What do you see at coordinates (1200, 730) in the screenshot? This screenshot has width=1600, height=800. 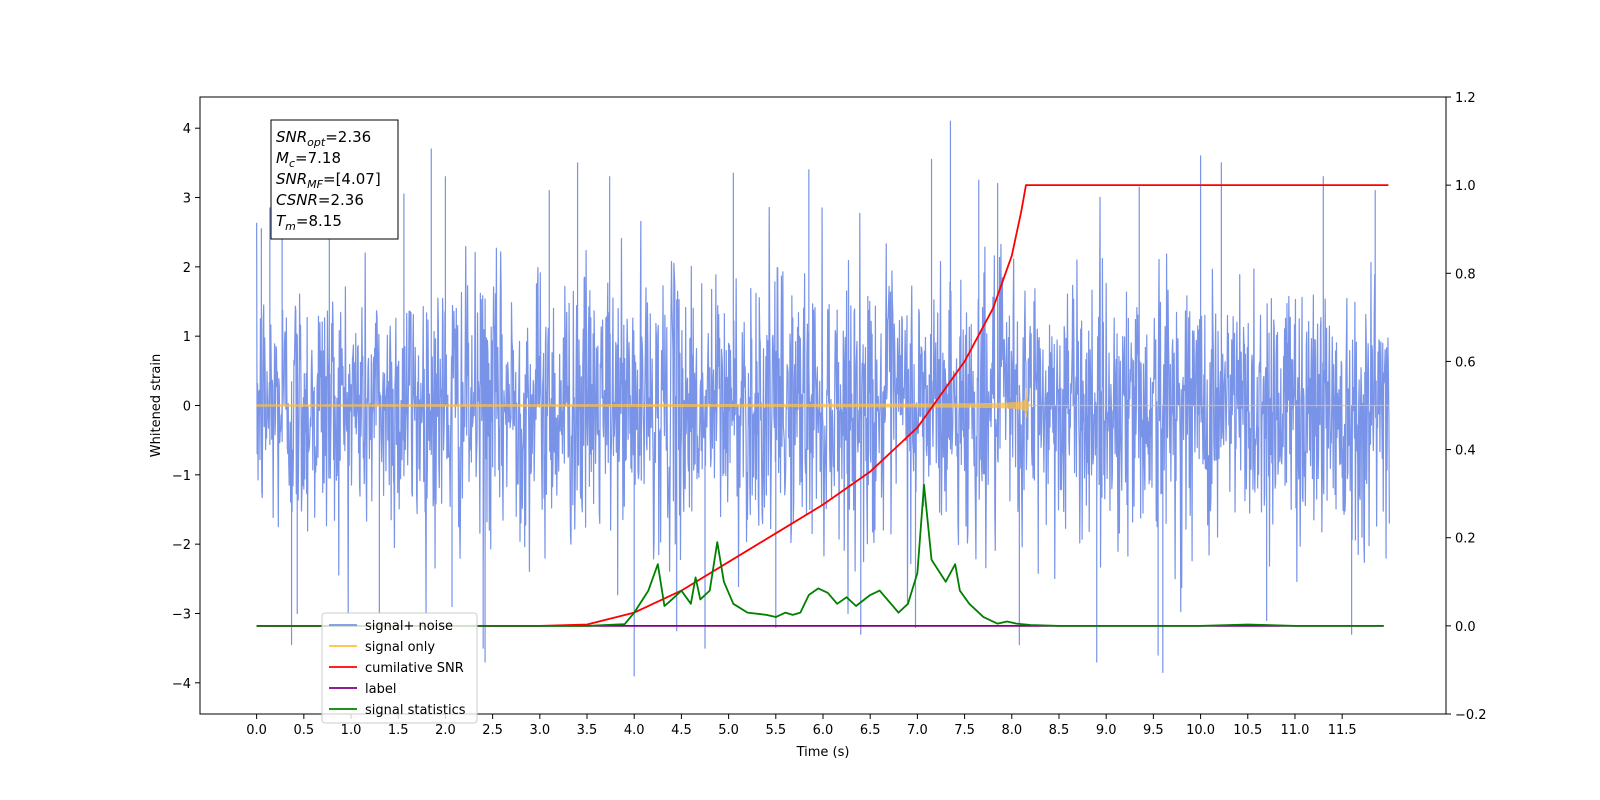 I see `x-tick-label: 10.0` at bounding box center [1200, 730].